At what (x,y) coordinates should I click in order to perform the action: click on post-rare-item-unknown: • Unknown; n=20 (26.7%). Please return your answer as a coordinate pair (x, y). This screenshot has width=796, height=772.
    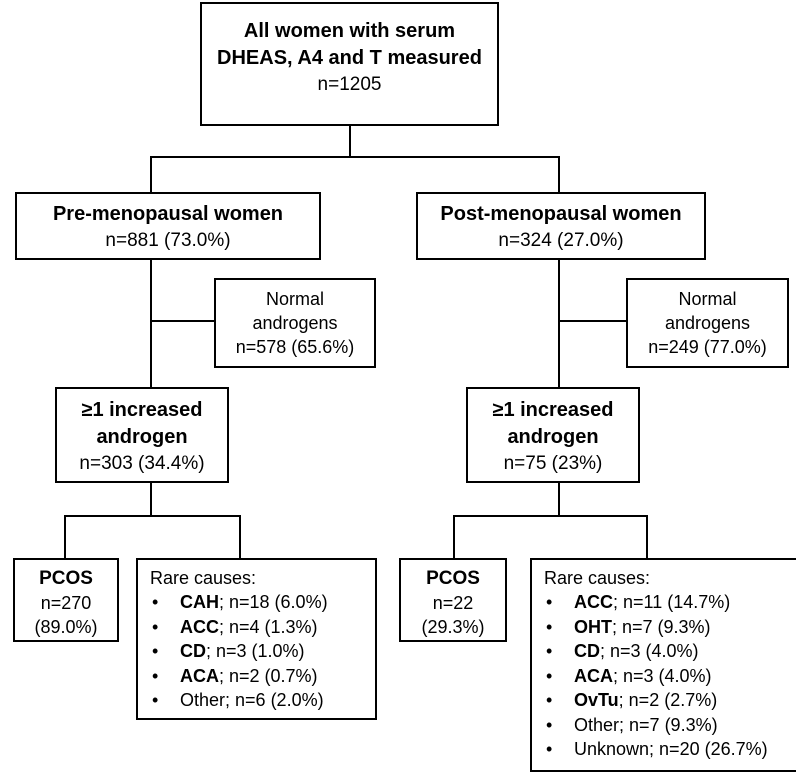
    Looking at the image, I should click on (670, 749).